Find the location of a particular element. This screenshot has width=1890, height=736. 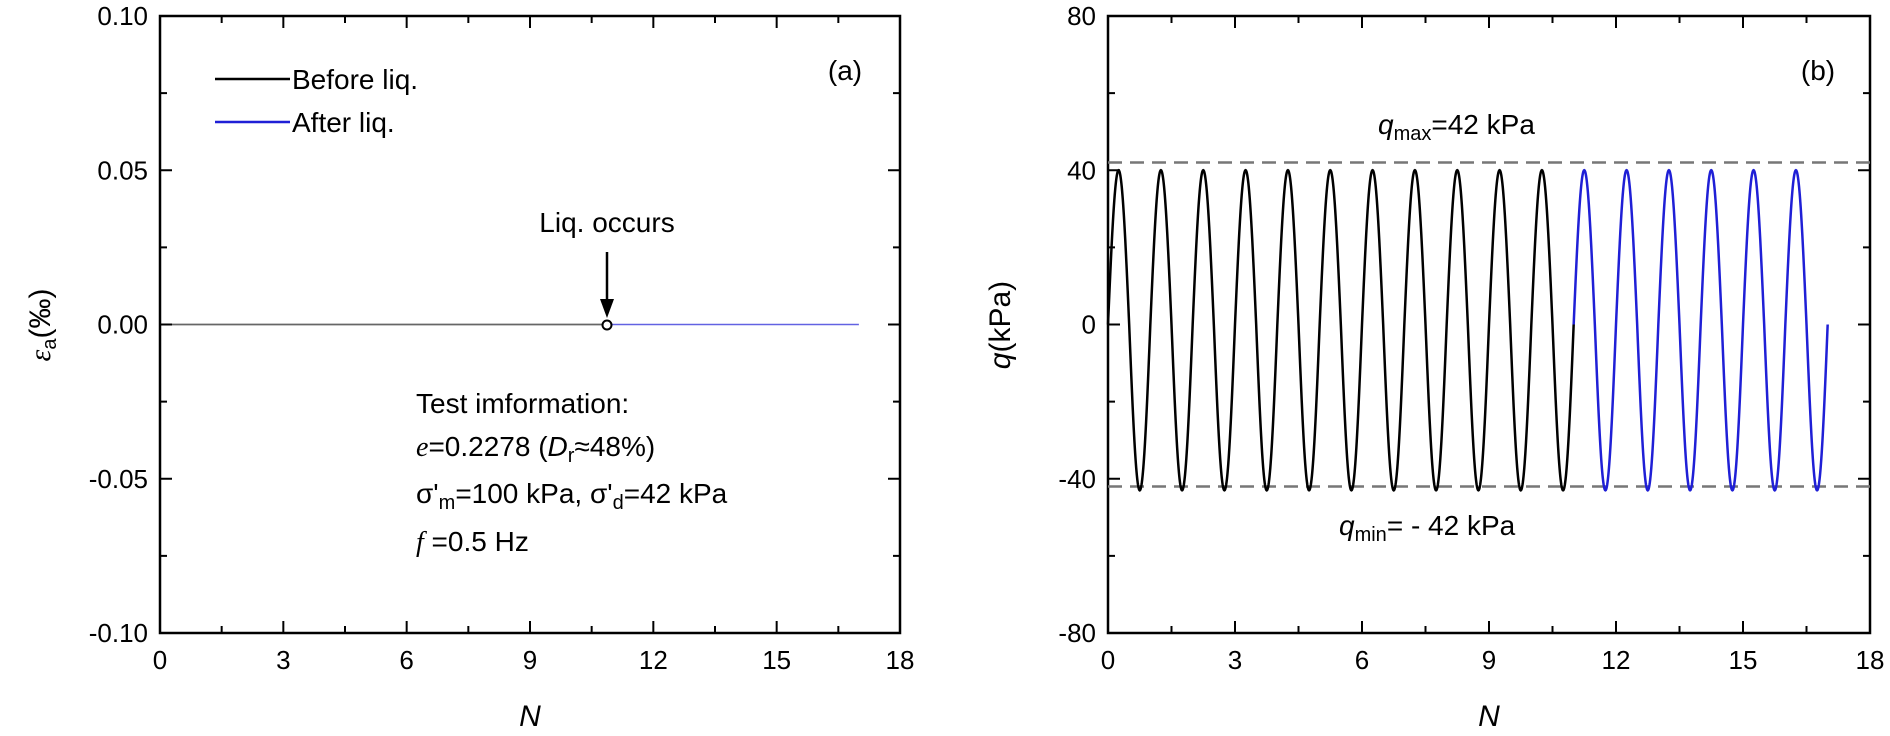

panel-a-x-axis-title: N is located at coordinates (530, 716).